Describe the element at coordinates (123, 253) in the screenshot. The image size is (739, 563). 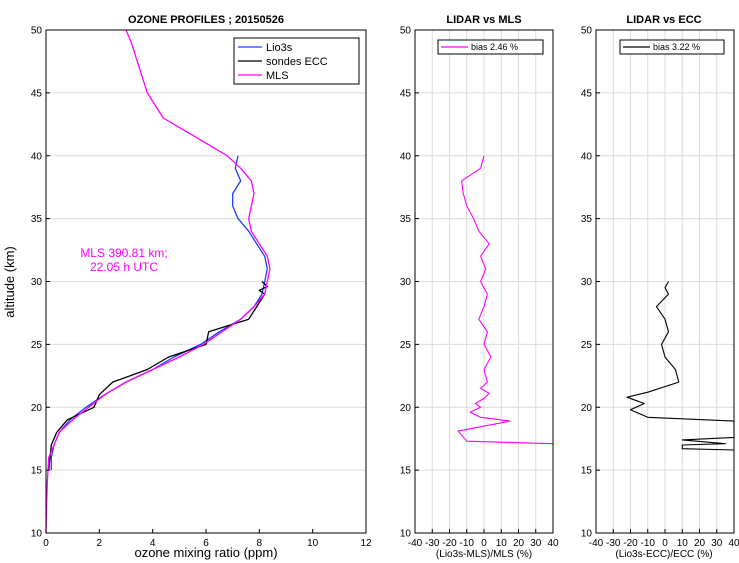
I see `annotation-line-1: MLS 390.81 km;` at that location.